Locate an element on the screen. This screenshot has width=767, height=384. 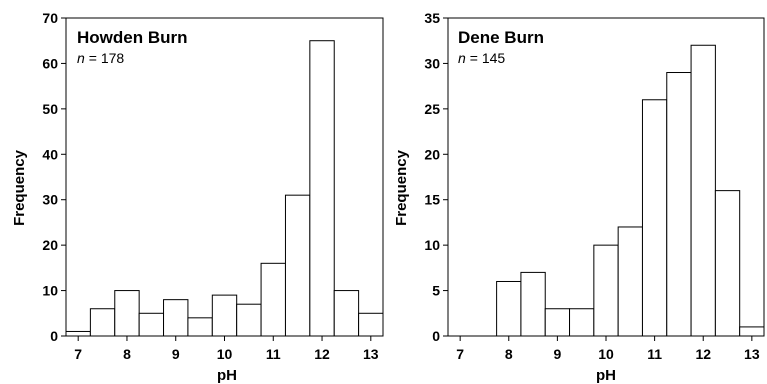
y-tick-label: 35 is located at coordinates (432, 18).